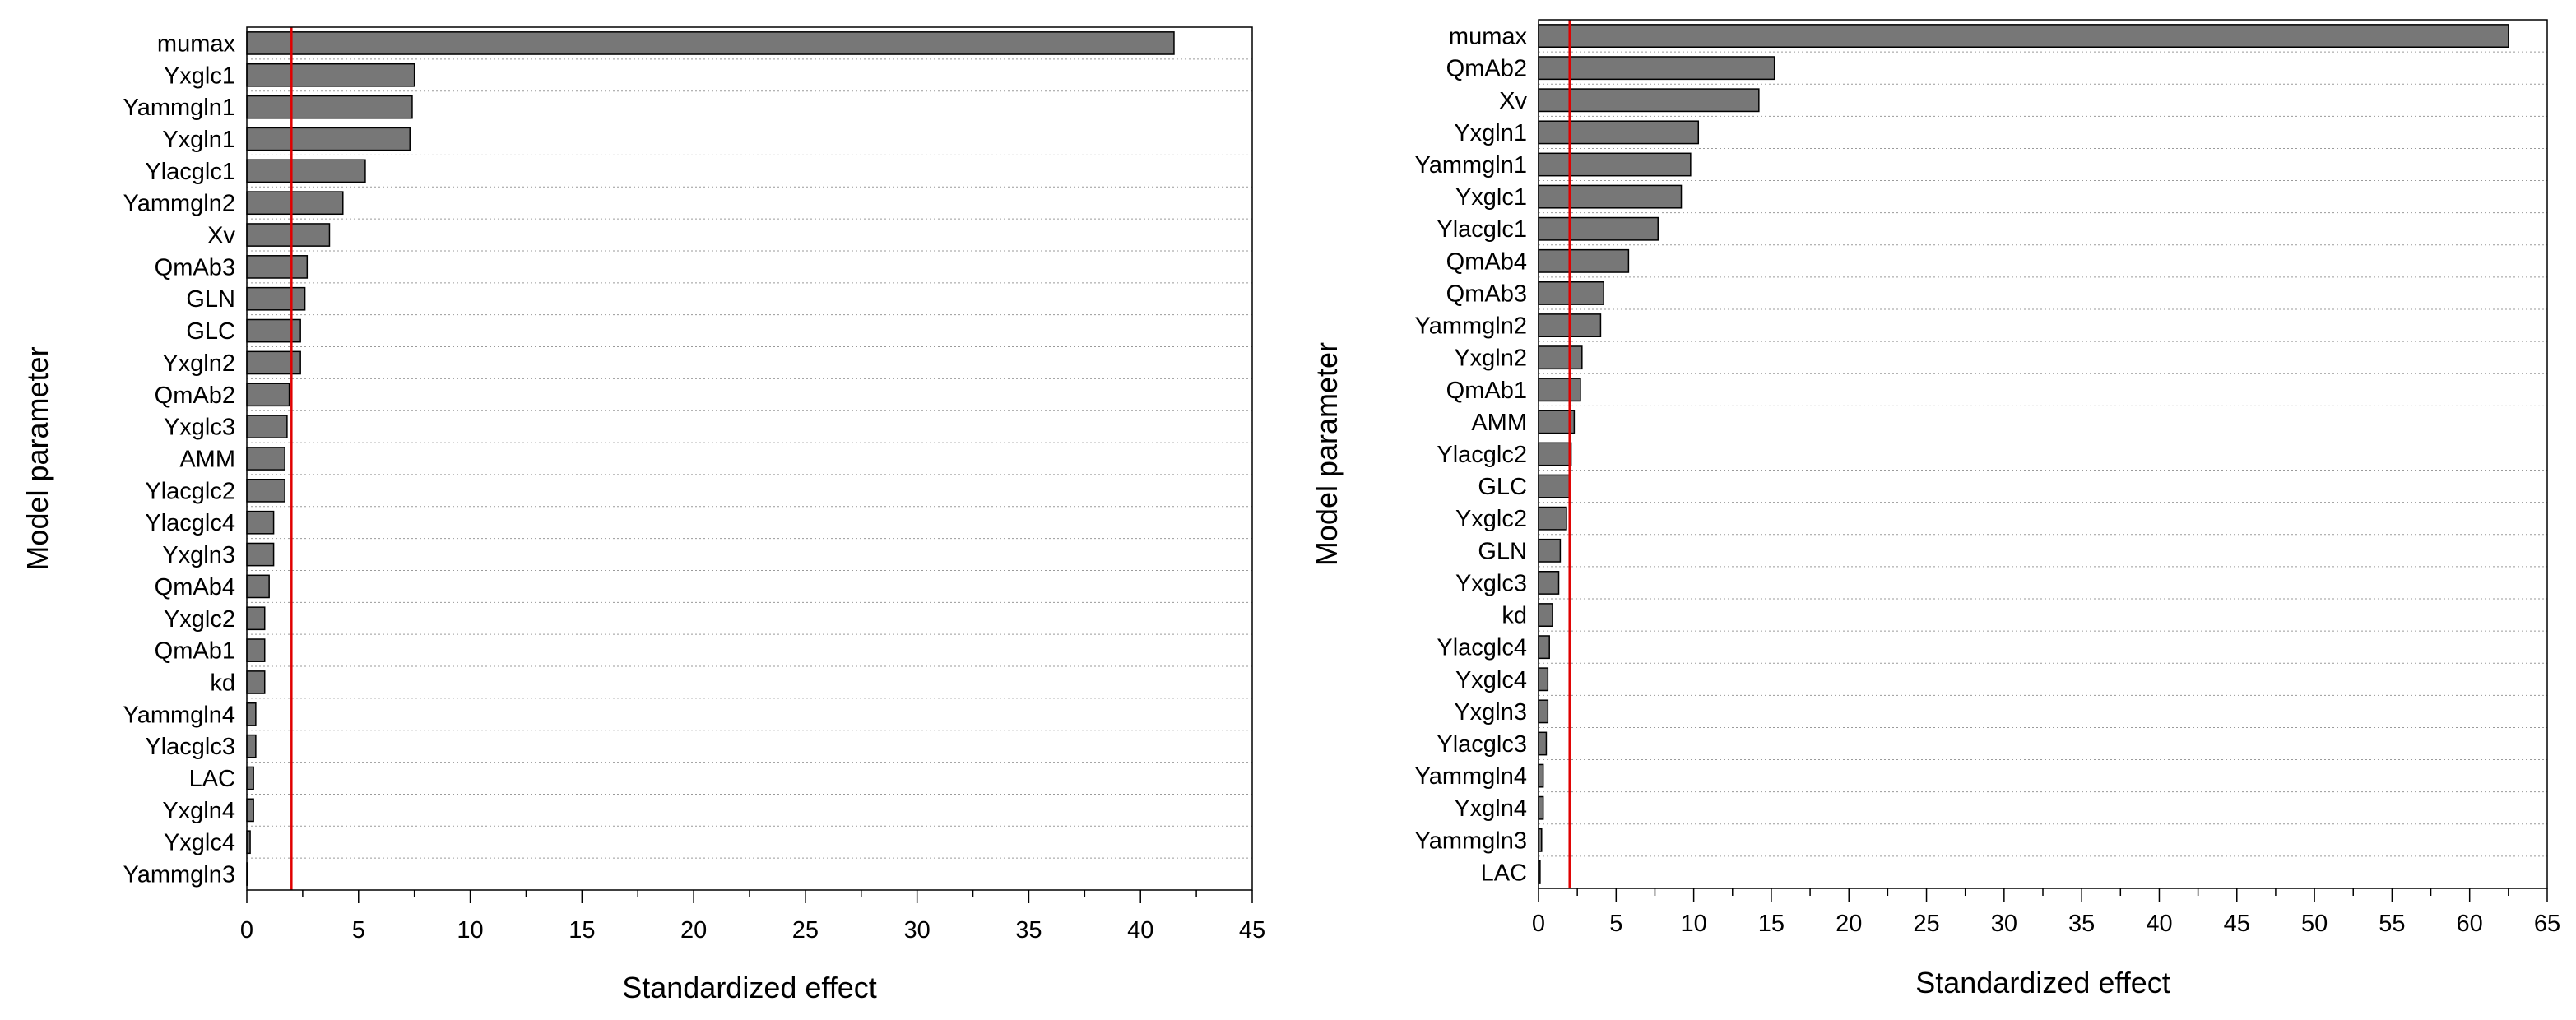  What do you see at coordinates (1849, 924) in the screenshot?
I see `x-tick-label: 20` at bounding box center [1849, 924].